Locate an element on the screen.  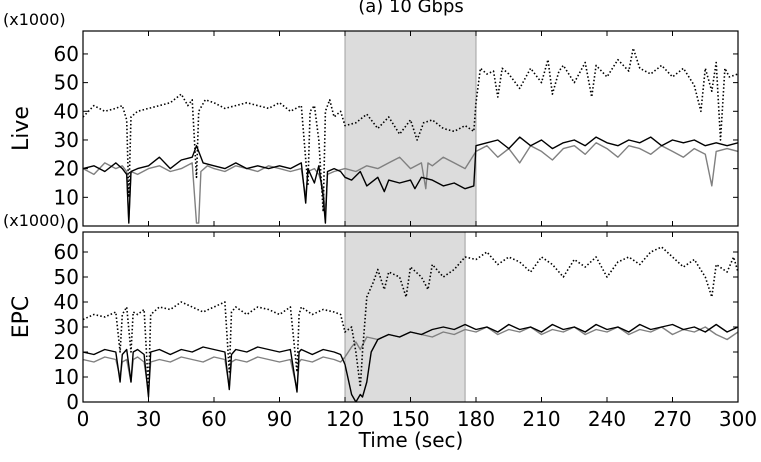
x-tick-label: 150 is located at coordinates (410, 419).